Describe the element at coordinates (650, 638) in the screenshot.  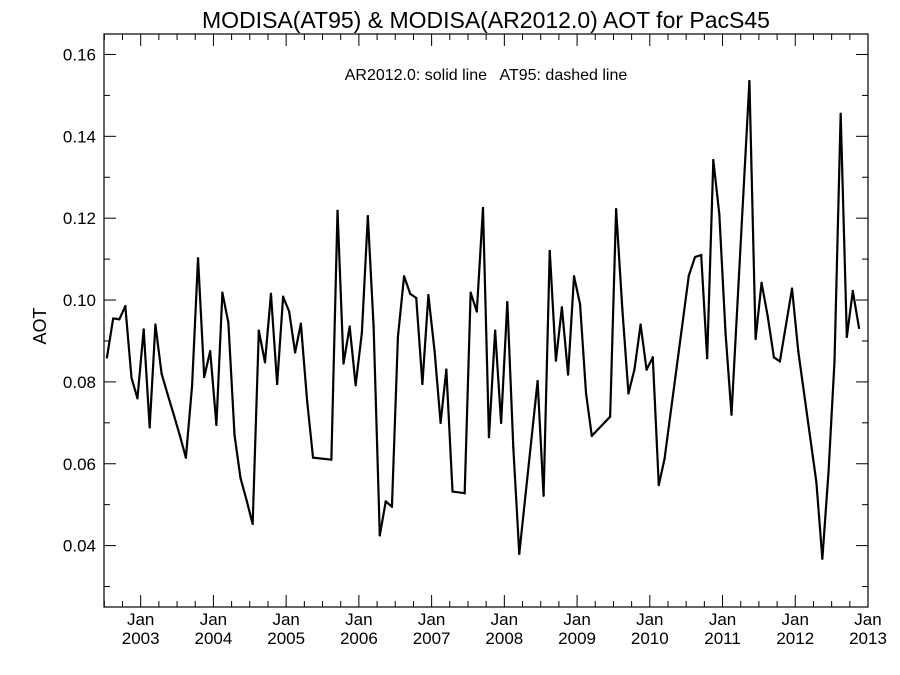
I see `x-tick-year-label: 2010` at that location.